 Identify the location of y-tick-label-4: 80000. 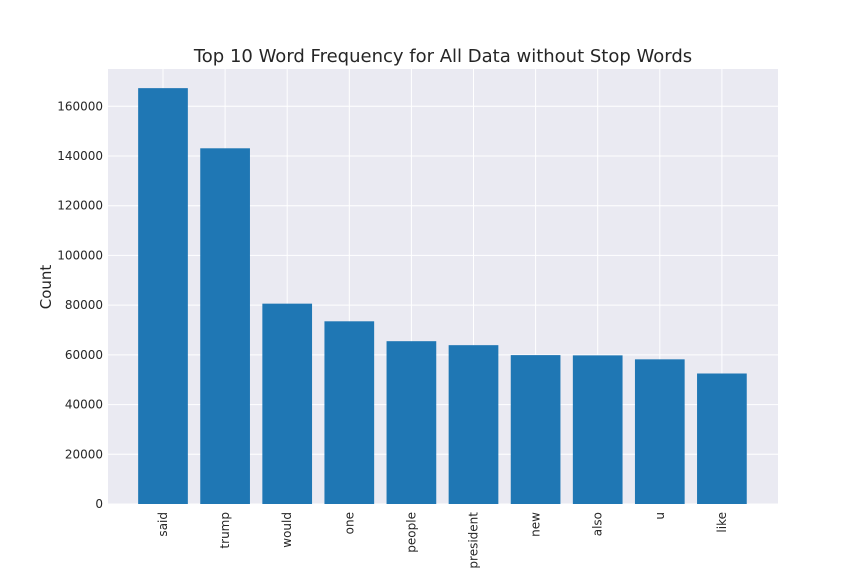
(84, 305).